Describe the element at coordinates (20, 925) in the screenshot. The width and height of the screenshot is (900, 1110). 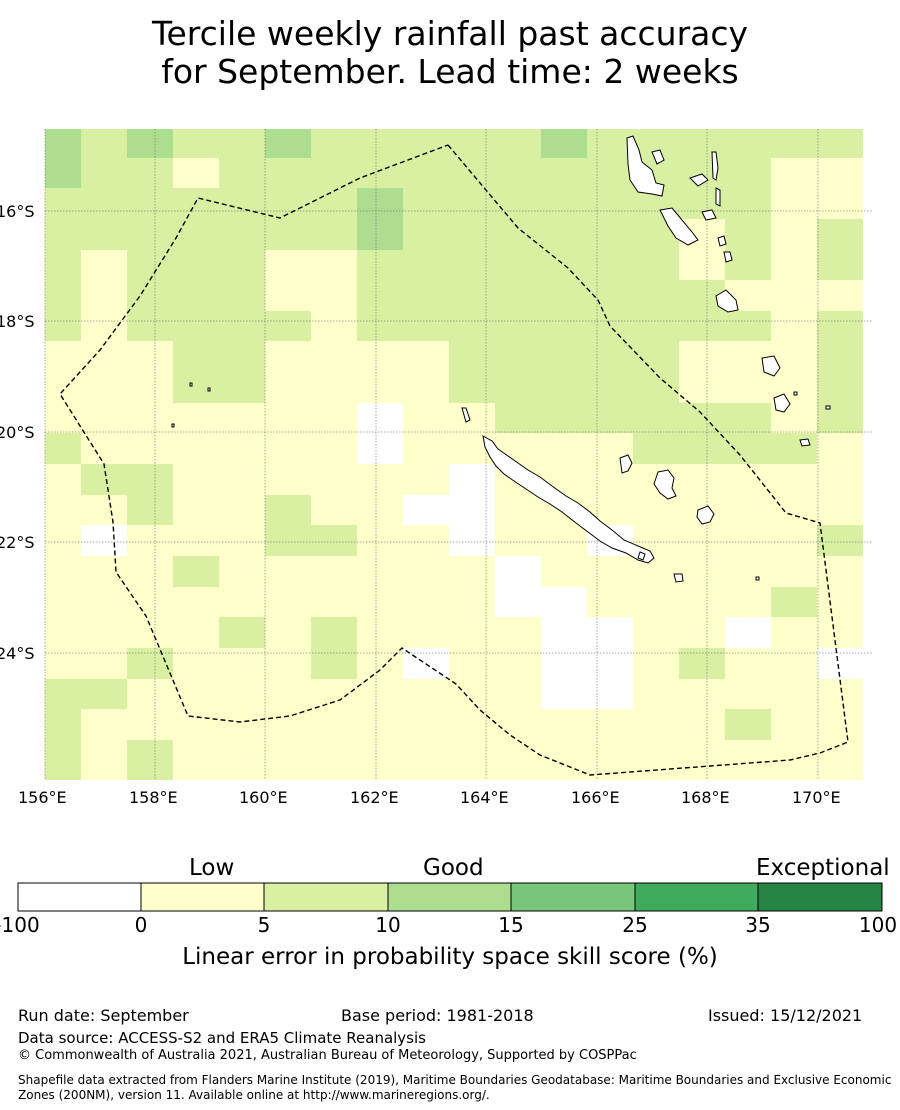
I see `colorbar-tick: -100` at that location.